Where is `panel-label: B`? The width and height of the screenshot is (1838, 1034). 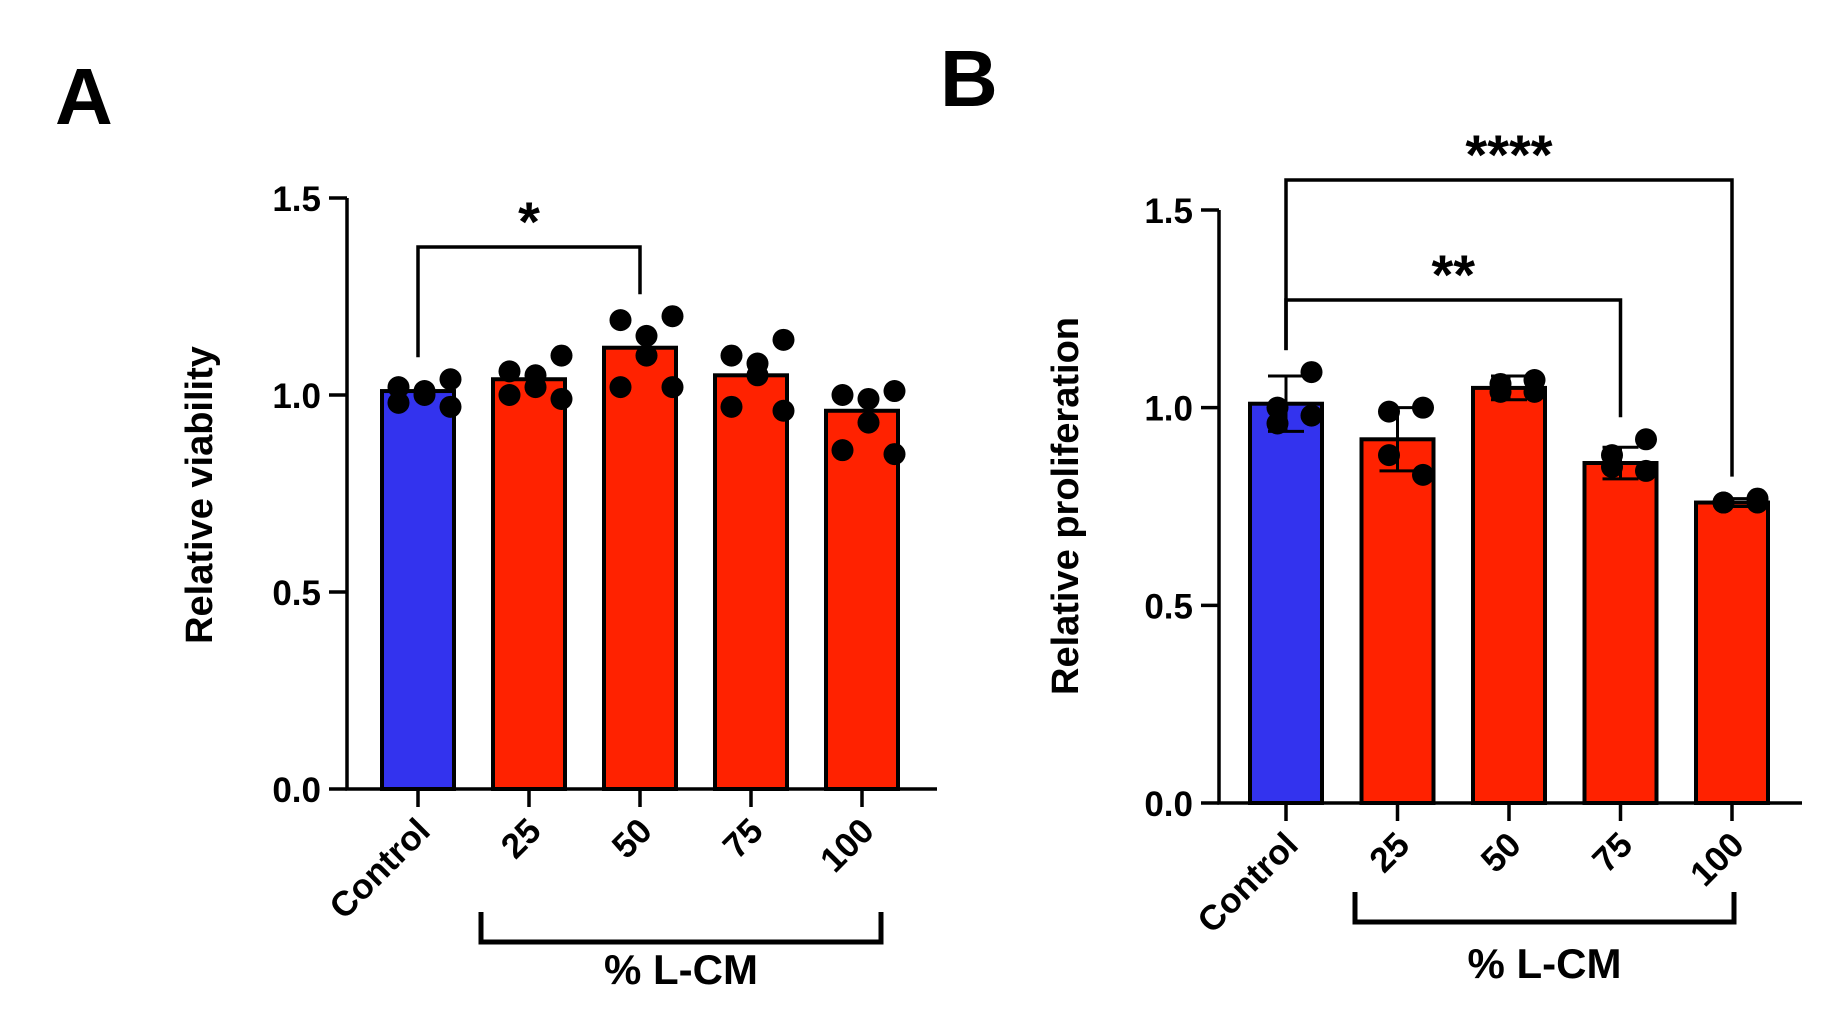
panel-label: B is located at coordinates (969, 78).